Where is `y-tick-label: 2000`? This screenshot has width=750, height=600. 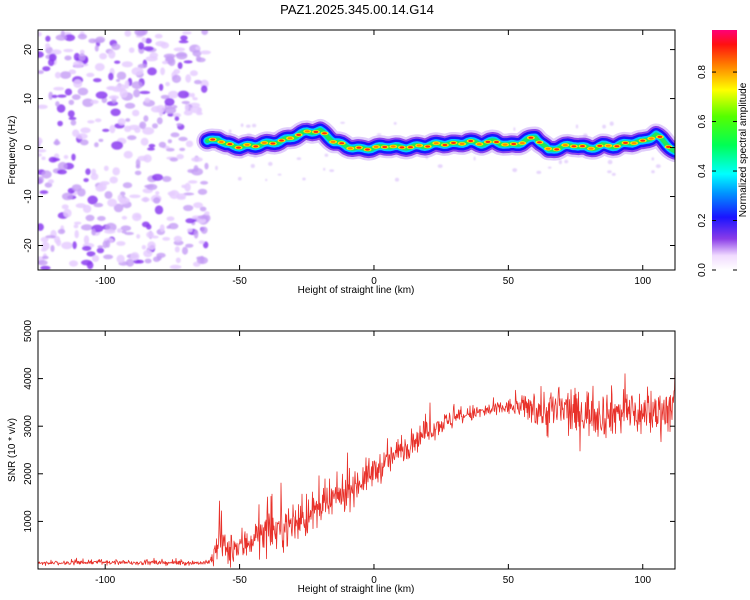 y-tick-label: 2000 is located at coordinates (28, 473).